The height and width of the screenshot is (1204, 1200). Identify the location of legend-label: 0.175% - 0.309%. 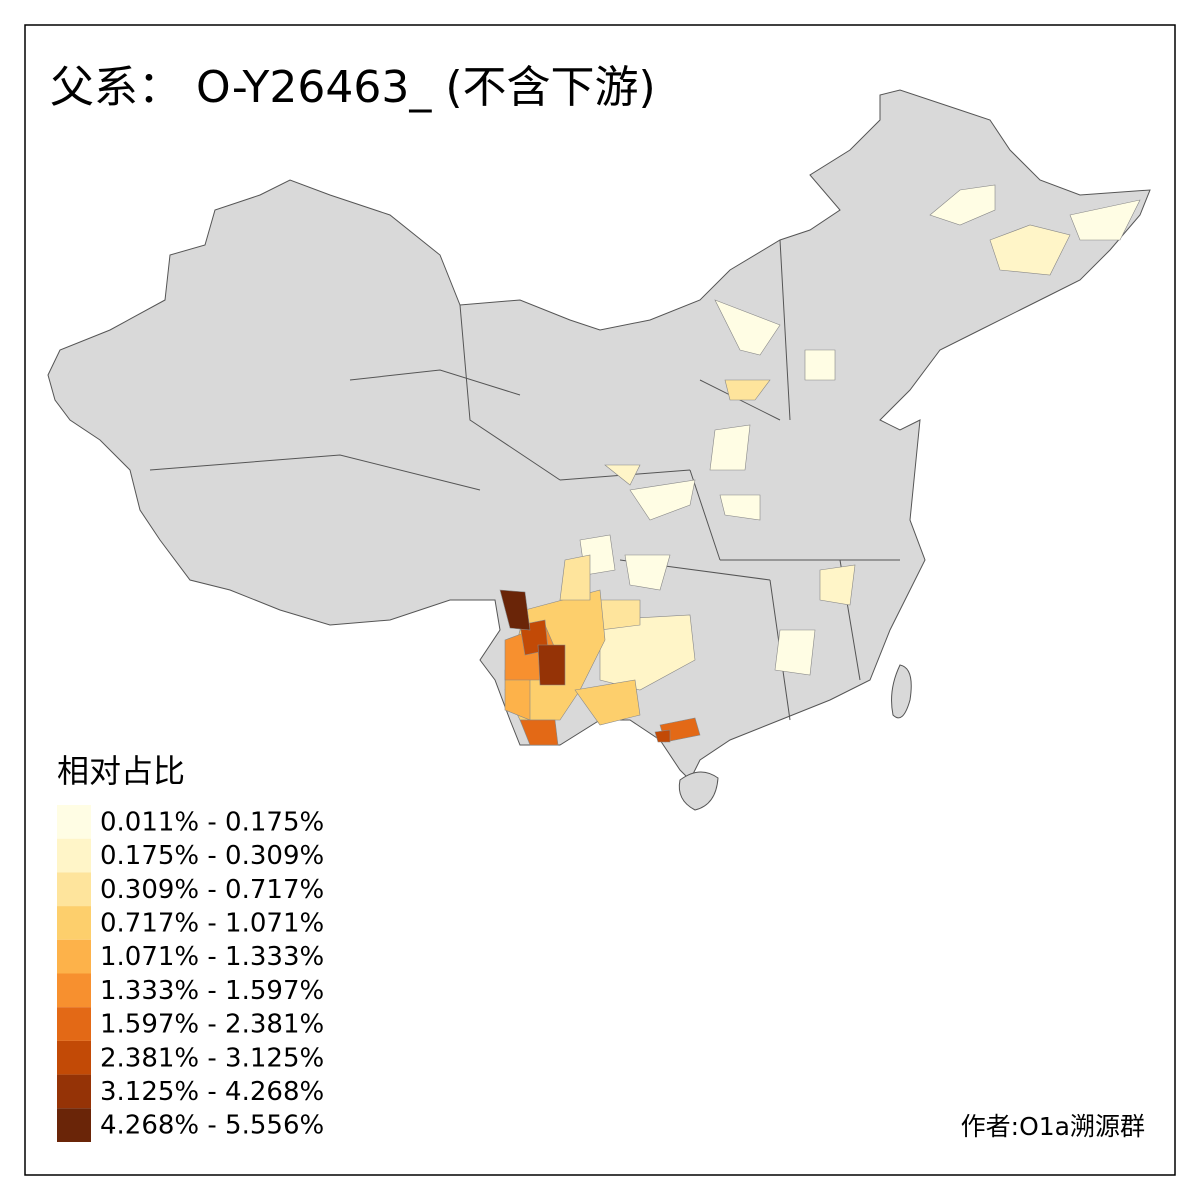
(212, 856).